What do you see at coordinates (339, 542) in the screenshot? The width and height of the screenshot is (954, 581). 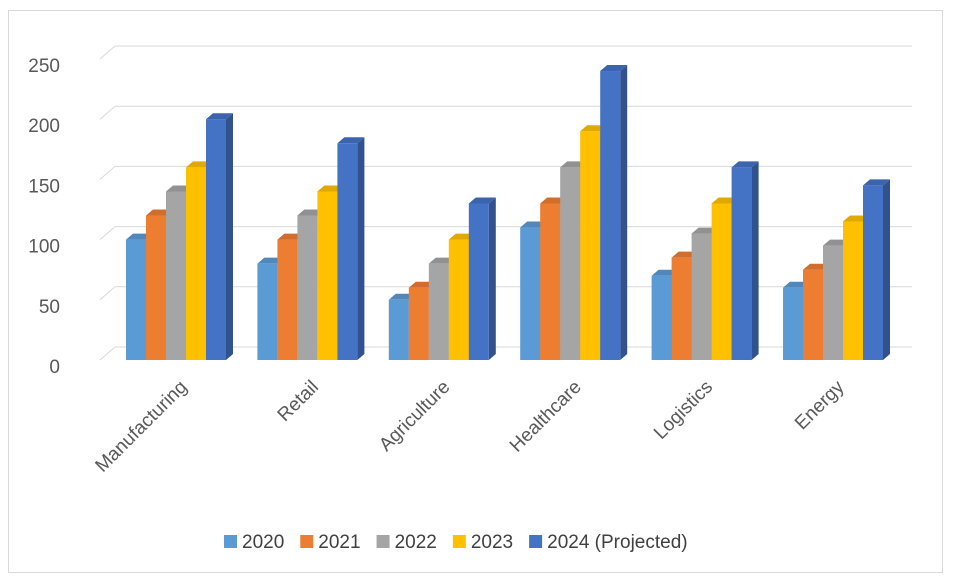 I see `legend-label: 2021` at bounding box center [339, 542].